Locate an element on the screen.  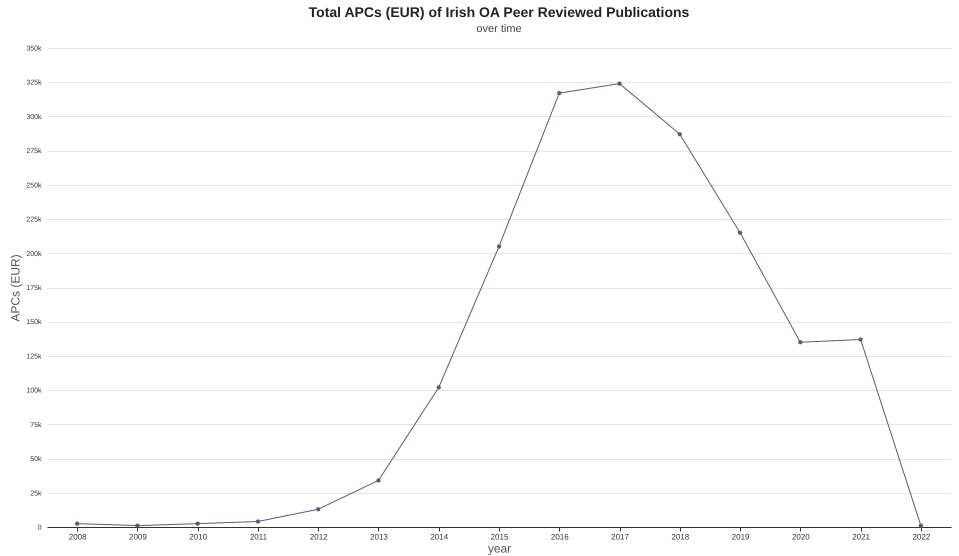
x-tick-label: 2021 is located at coordinates (861, 537).